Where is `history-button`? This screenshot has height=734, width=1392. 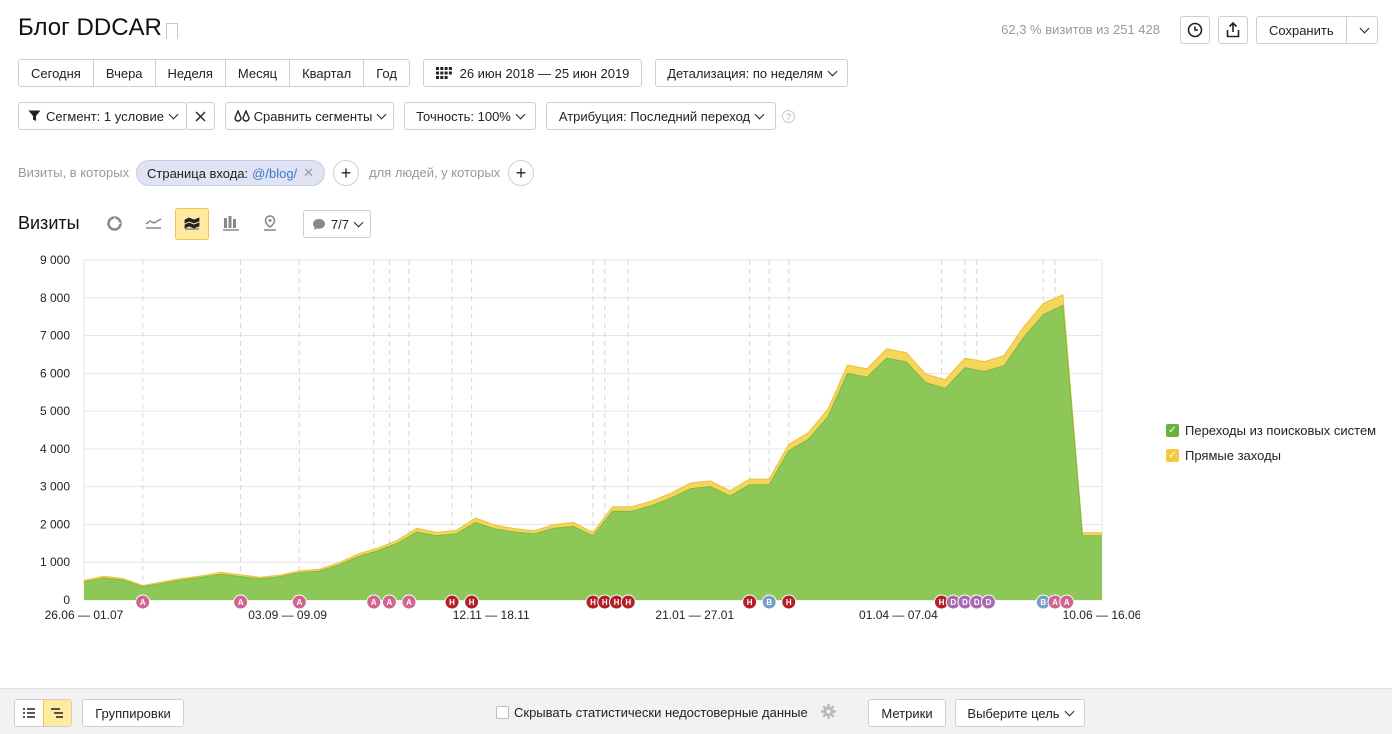
history-button is located at coordinates (1195, 30).